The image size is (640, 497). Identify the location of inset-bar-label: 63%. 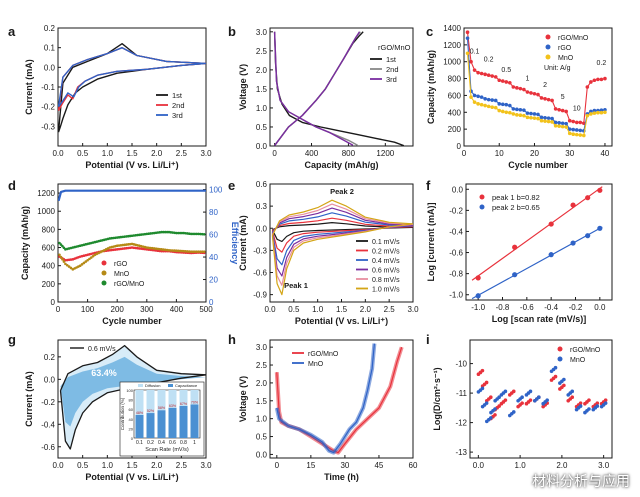
(173, 406).